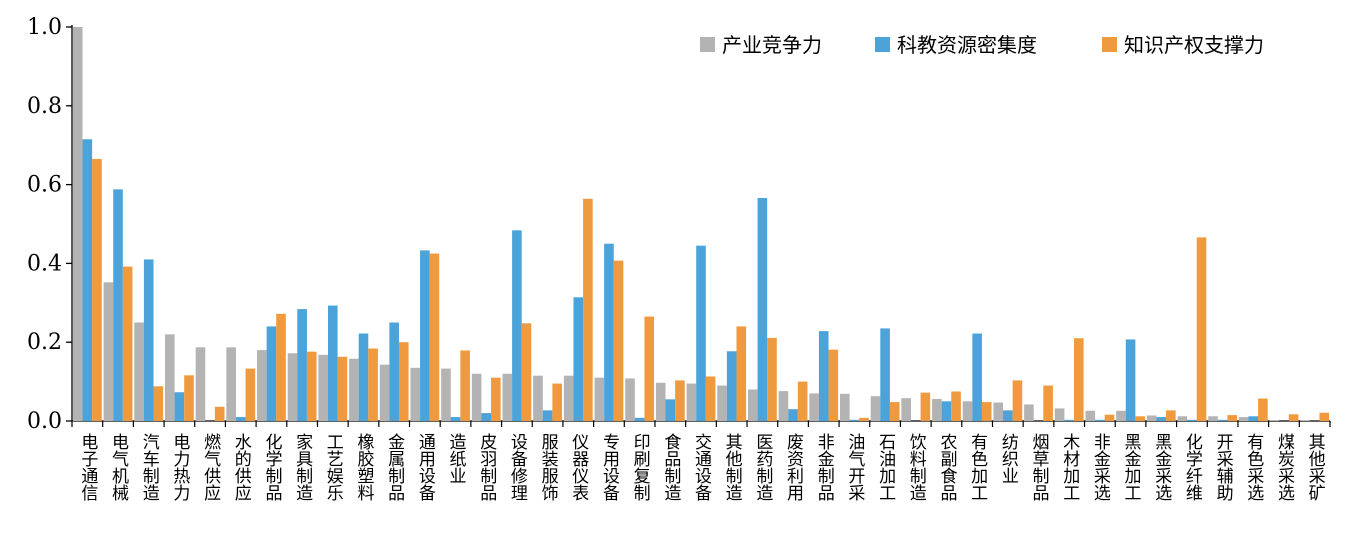 This screenshot has height=550, width=1355. Describe the element at coordinates (701, 467) in the screenshot. I see `category-label: 交通设备` at that location.